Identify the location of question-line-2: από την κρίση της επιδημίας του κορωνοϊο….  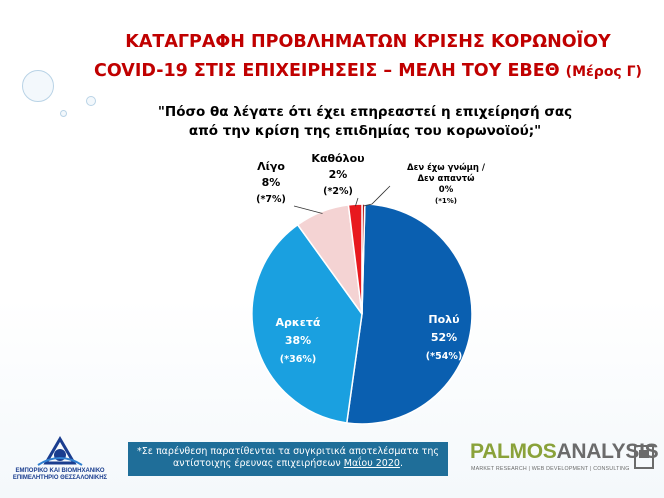
(365, 131).